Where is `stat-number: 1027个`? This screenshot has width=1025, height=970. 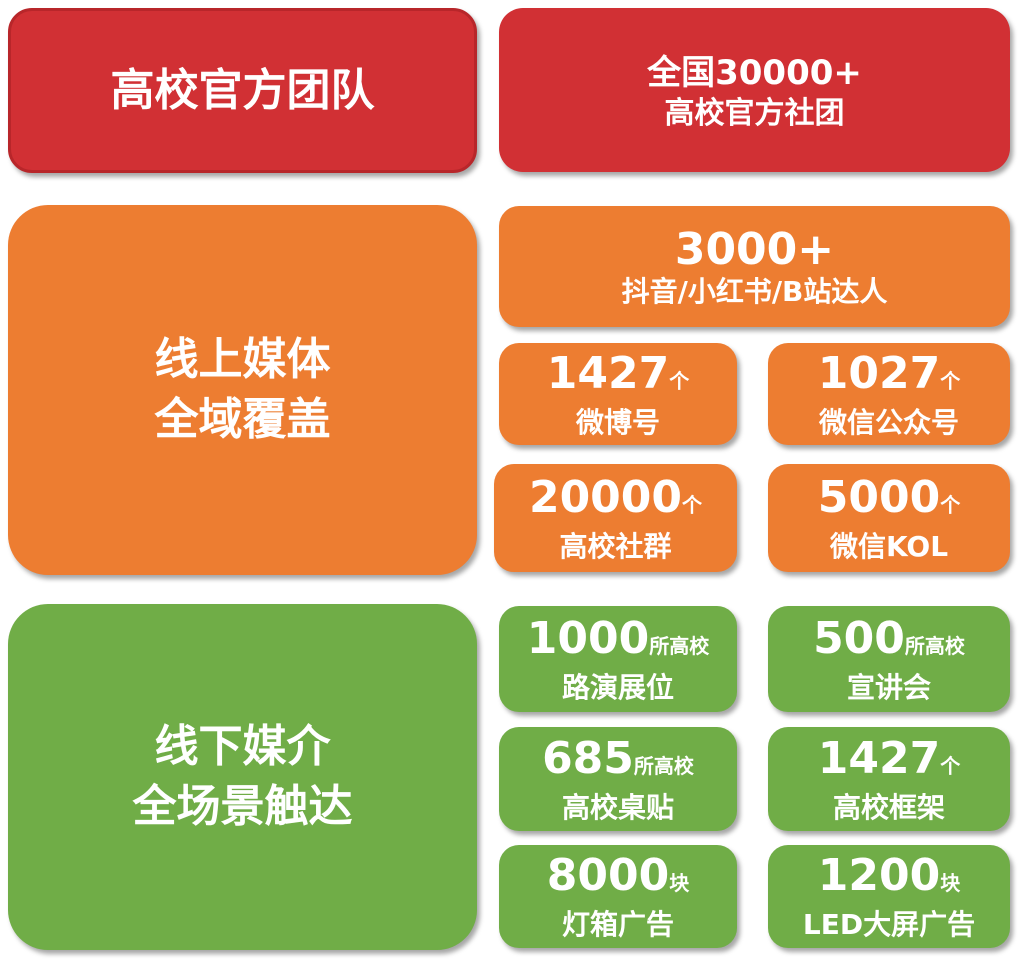 stat-number: 1027个 is located at coordinates (889, 376).